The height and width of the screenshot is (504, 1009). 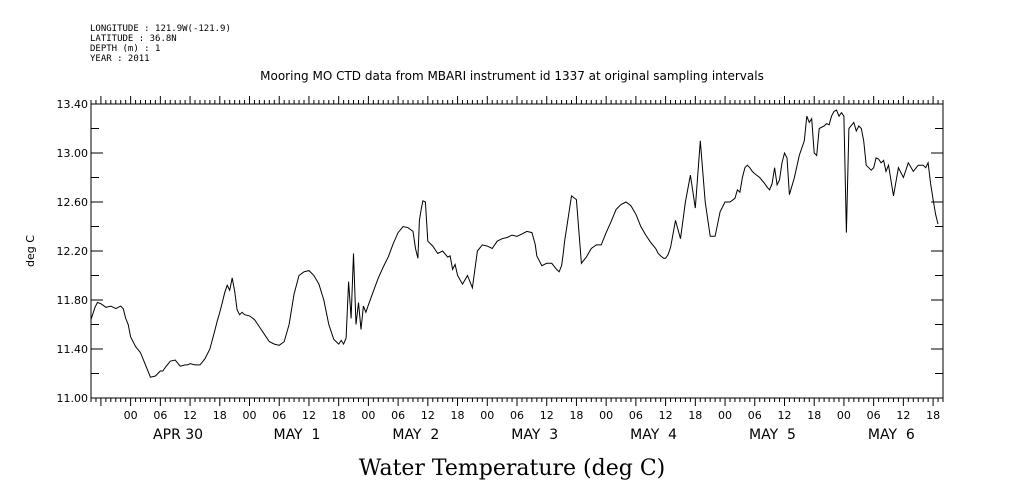 I want to click on y-tick-label: 11.40, so click(x=73, y=349).